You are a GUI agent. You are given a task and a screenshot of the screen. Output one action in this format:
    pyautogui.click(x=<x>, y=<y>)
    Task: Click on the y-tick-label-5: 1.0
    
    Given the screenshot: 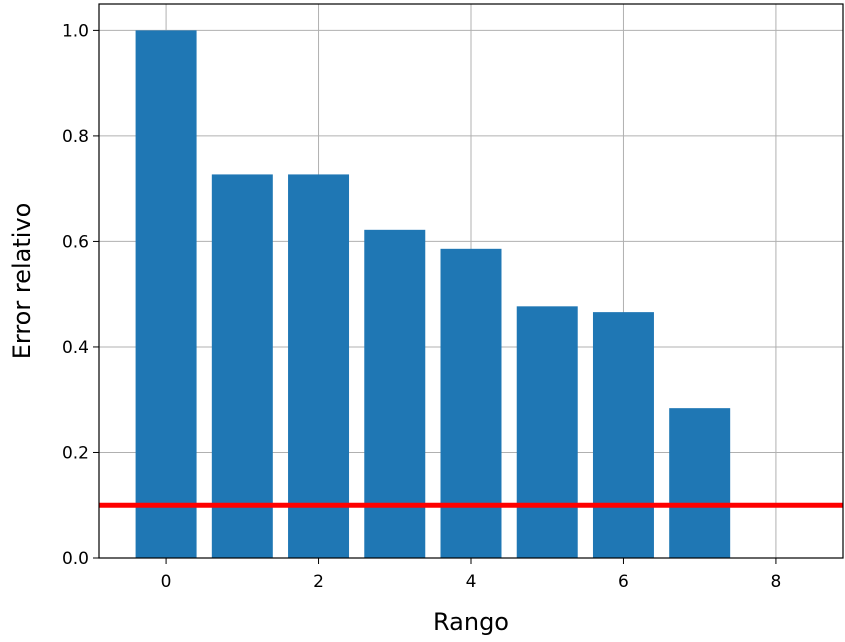 What is the action you would take?
    pyautogui.click(x=75, y=31)
    